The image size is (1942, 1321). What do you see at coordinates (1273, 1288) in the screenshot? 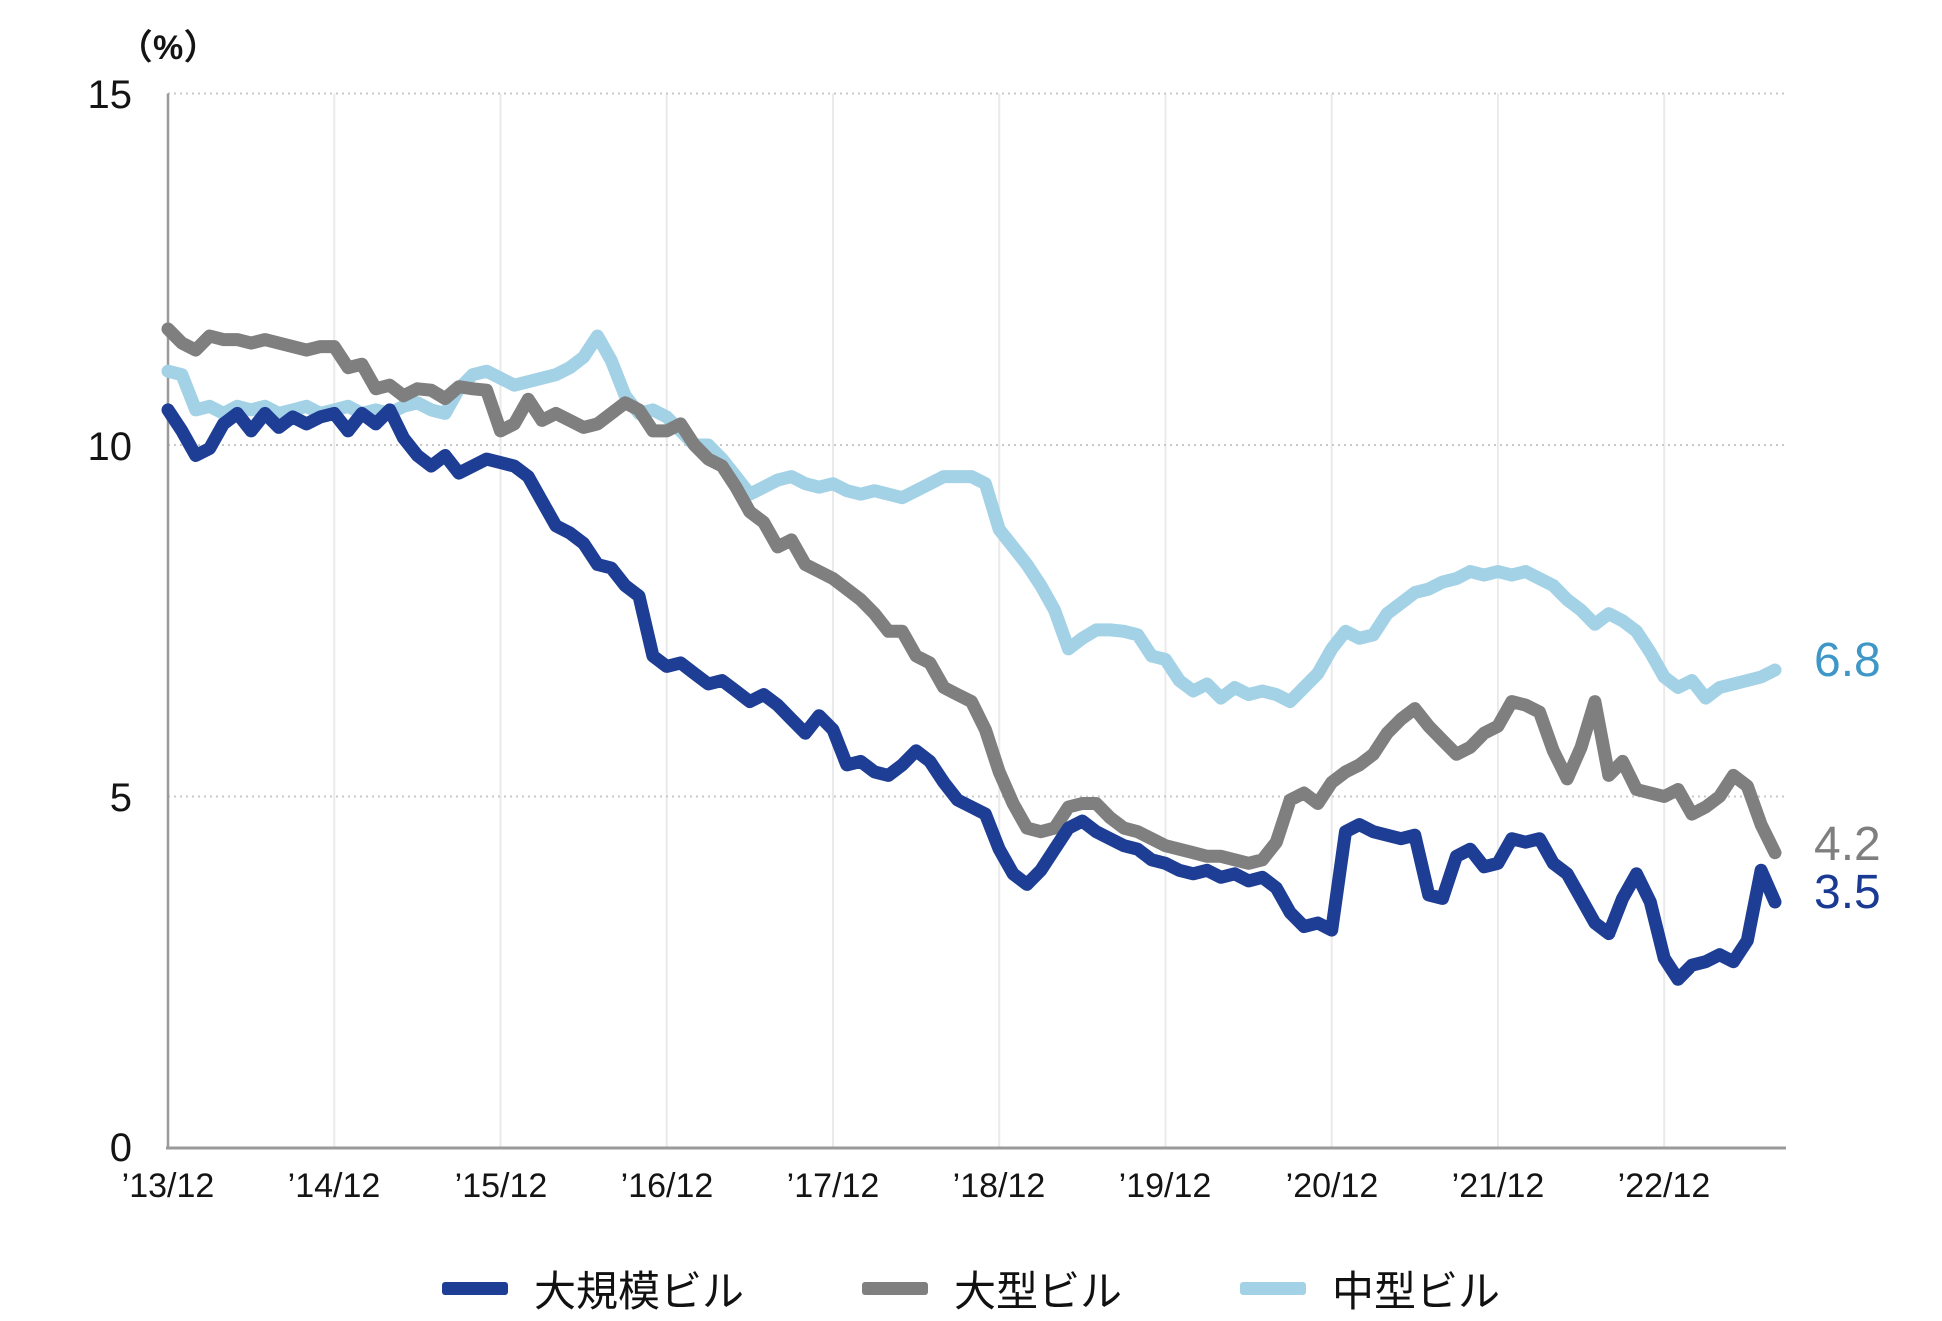
I see `legend-swatch-medium-bldg-icon` at bounding box center [1273, 1288].